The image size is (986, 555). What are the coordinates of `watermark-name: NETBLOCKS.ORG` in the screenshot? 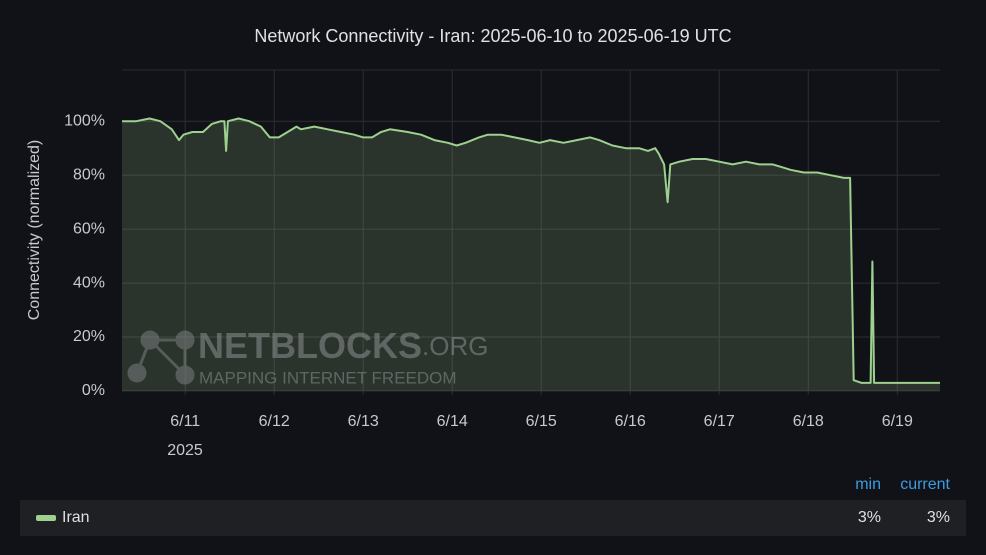 It's located at (343, 345).